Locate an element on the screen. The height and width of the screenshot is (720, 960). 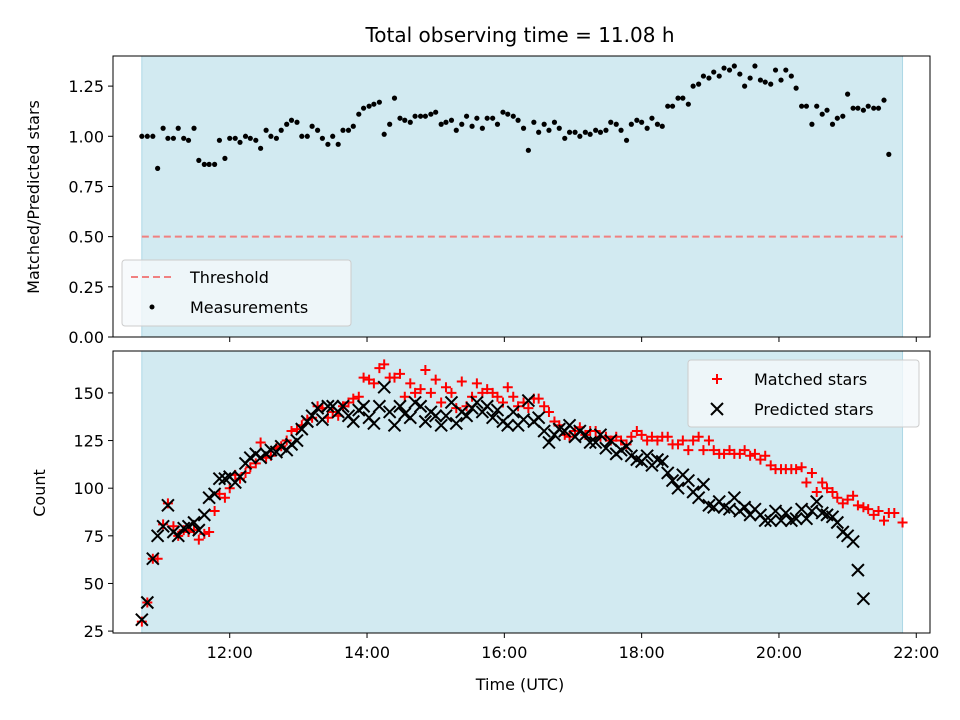
bottom-legend: Matched stars Predicted stars is located at coordinates (803, 393).